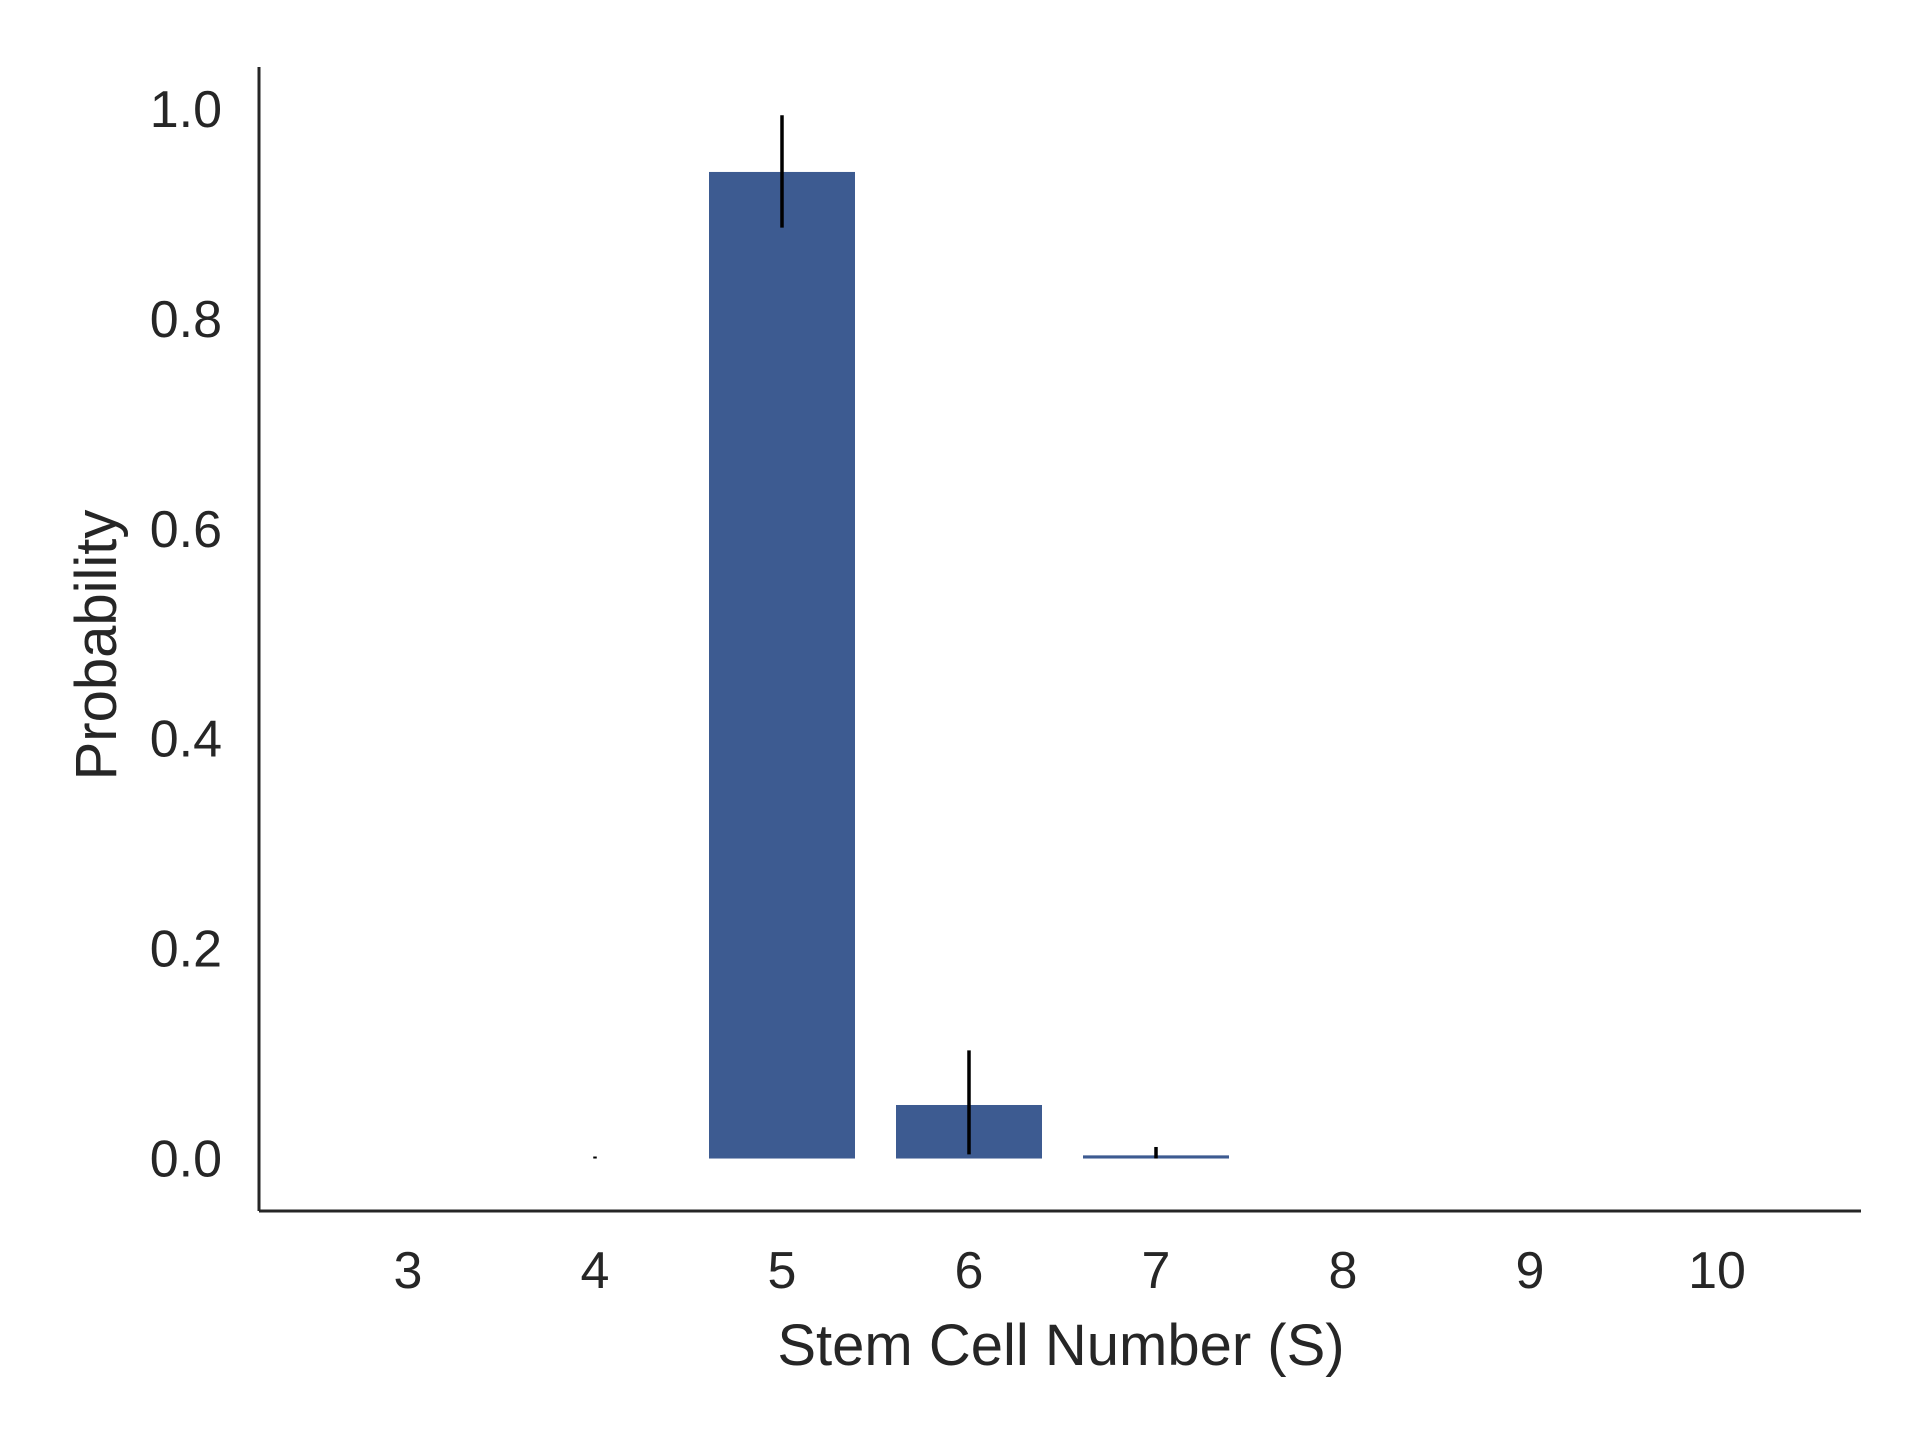 This screenshot has height=1440, width=1920. I want to click on x-tick-label: 4, so click(595, 1271).